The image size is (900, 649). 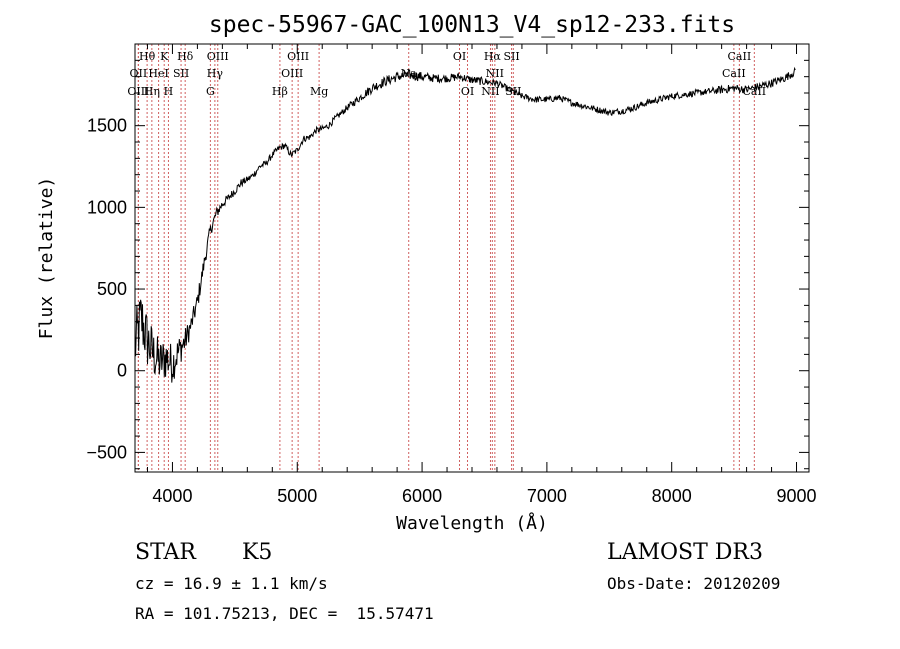 I want to click on survey-name: LAMOST DR3, so click(x=685, y=552).